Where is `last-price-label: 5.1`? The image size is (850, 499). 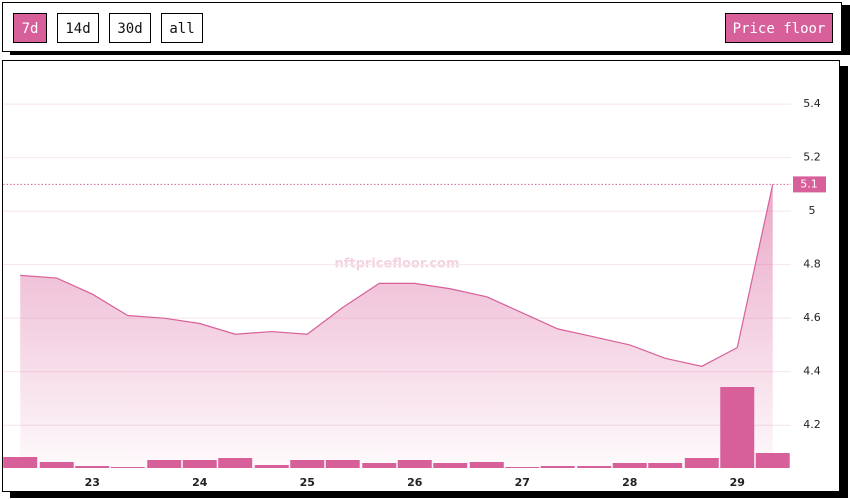
last-price-label: 5.1 is located at coordinates (809, 183).